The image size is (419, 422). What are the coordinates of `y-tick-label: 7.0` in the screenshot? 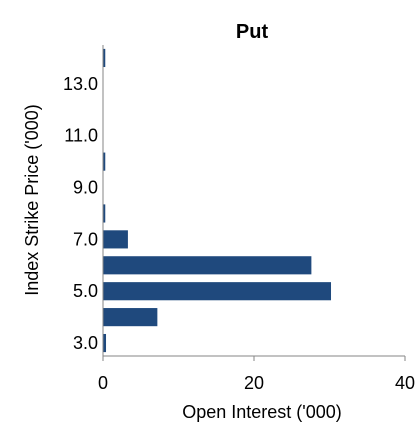 It's located at (85, 239).